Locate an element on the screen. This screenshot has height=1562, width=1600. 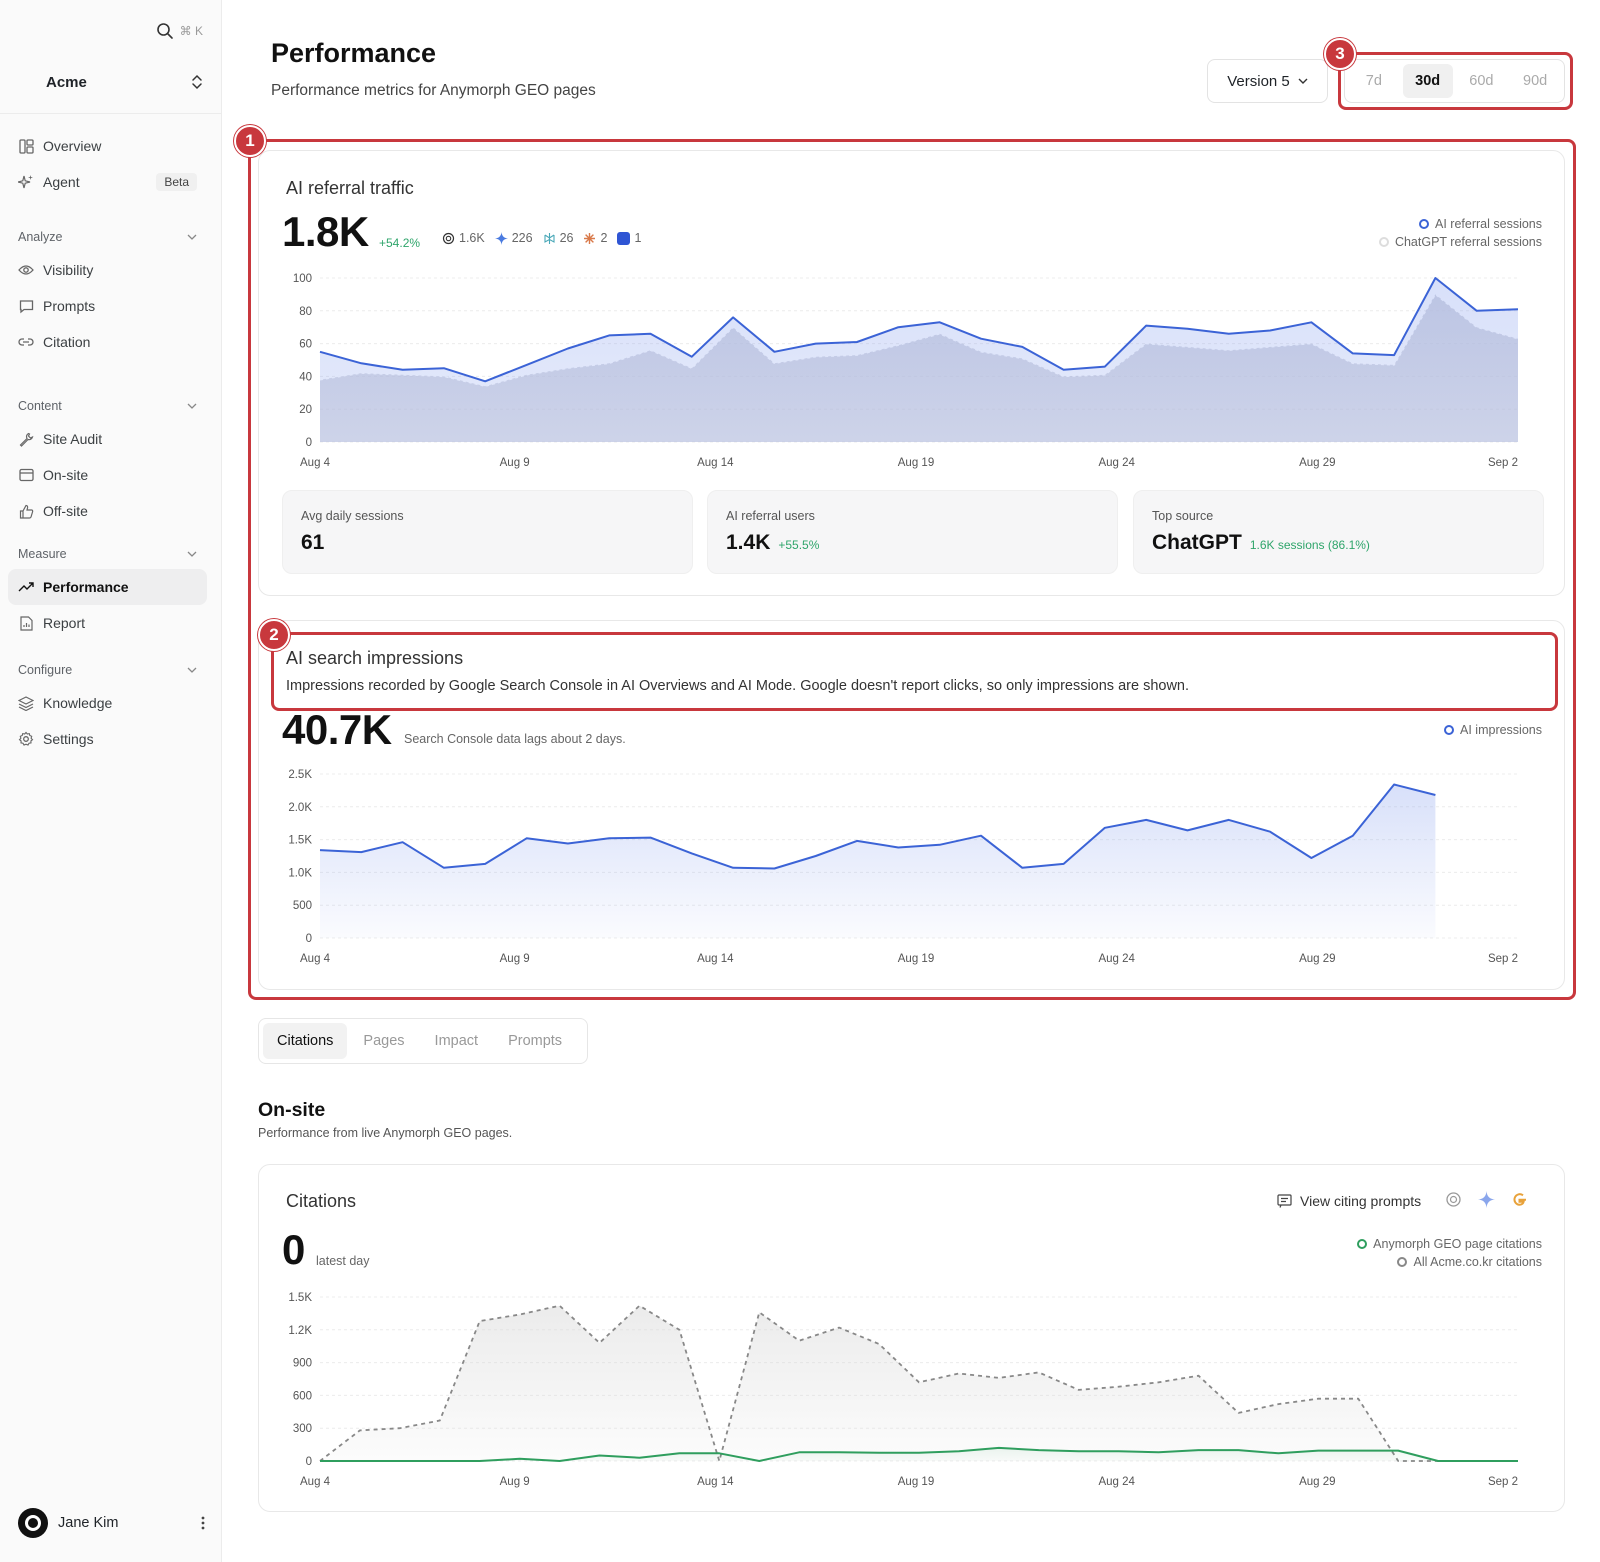
overview-icon is located at coordinates (26, 146).